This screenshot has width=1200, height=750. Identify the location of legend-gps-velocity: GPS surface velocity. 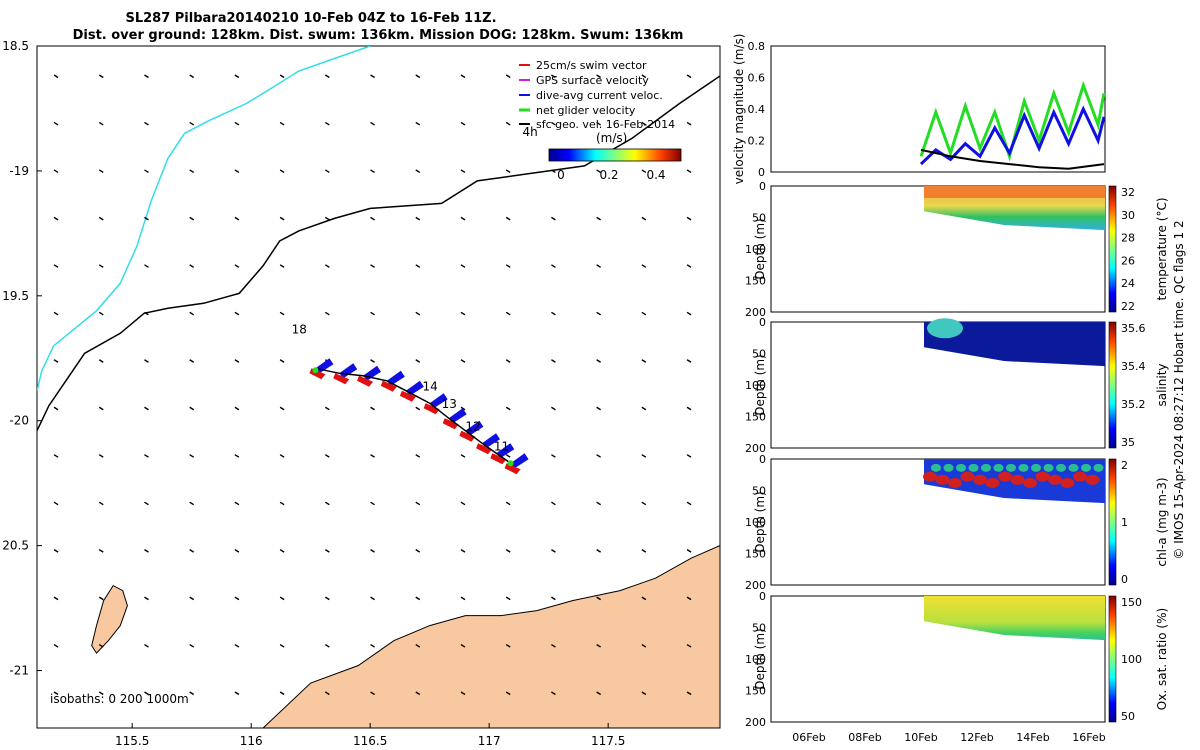
(592, 80).